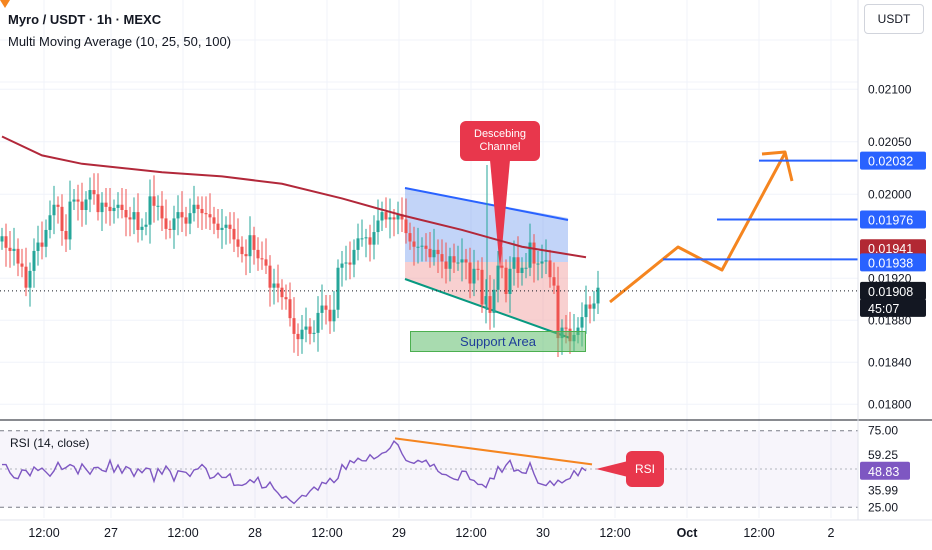 The image size is (932, 550). Describe the element at coordinates (831, 533) in the screenshot. I see `time-tick-label: 2` at that location.